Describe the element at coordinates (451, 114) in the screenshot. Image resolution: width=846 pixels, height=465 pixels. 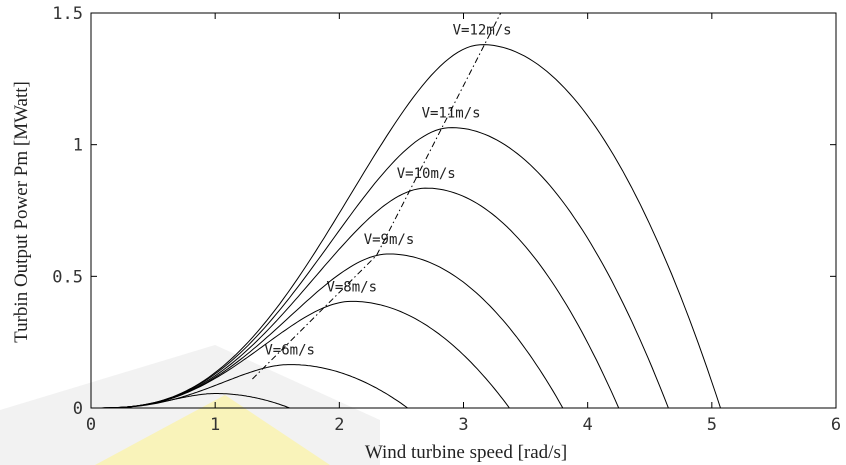
I see `series-label: V=11m/s` at that location.